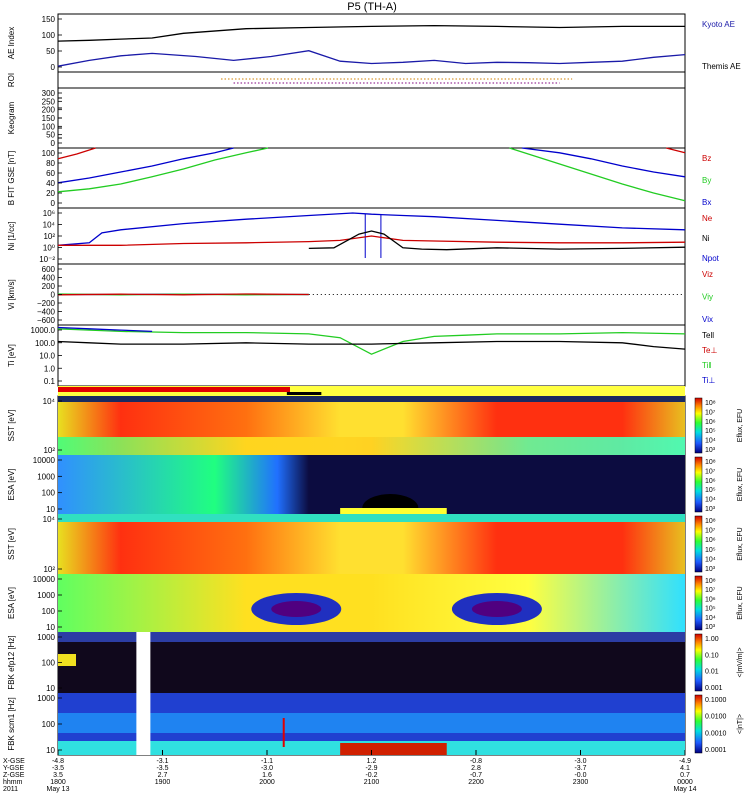 Image resolution: width=750 pixels, height=800 pixels. Describe the element at coordinates (143, 662) in the screenshot. I see `fbk1-gap` at that location.